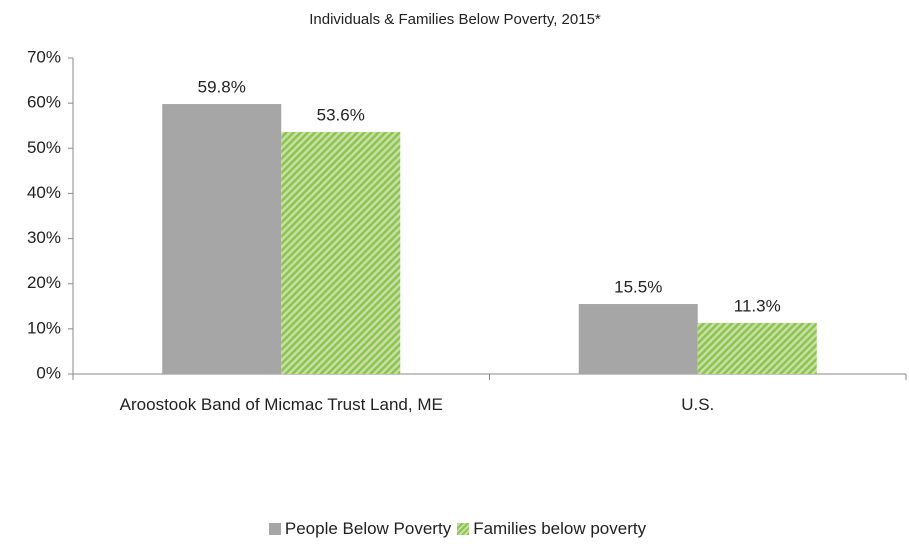 The width and height of the screenshot is (909, 544). I want to click on data-label: 11.3%, so click(757, 305).